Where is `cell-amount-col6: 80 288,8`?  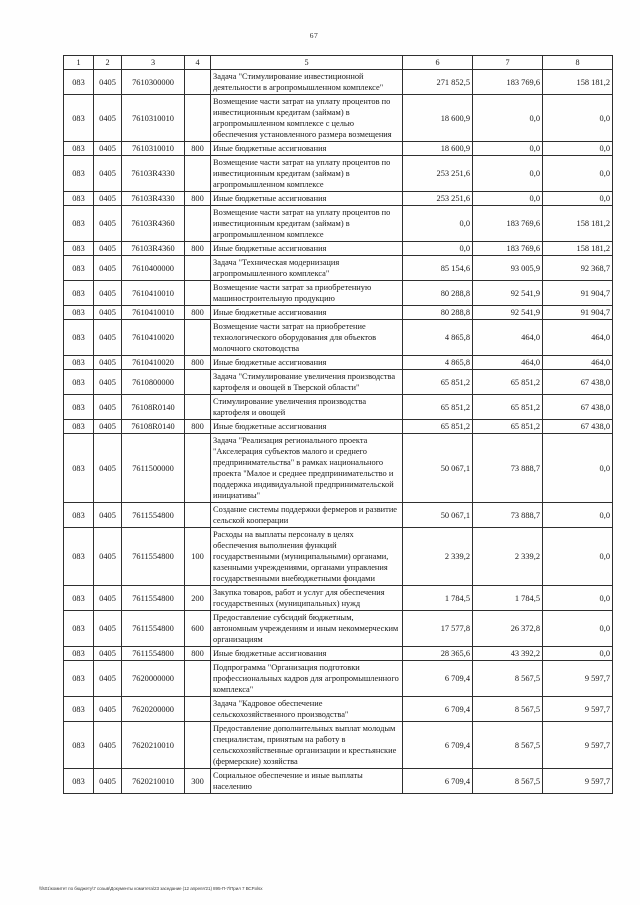 cell-amount-col6: 80 288,8 is located at coordinates (437, 312).